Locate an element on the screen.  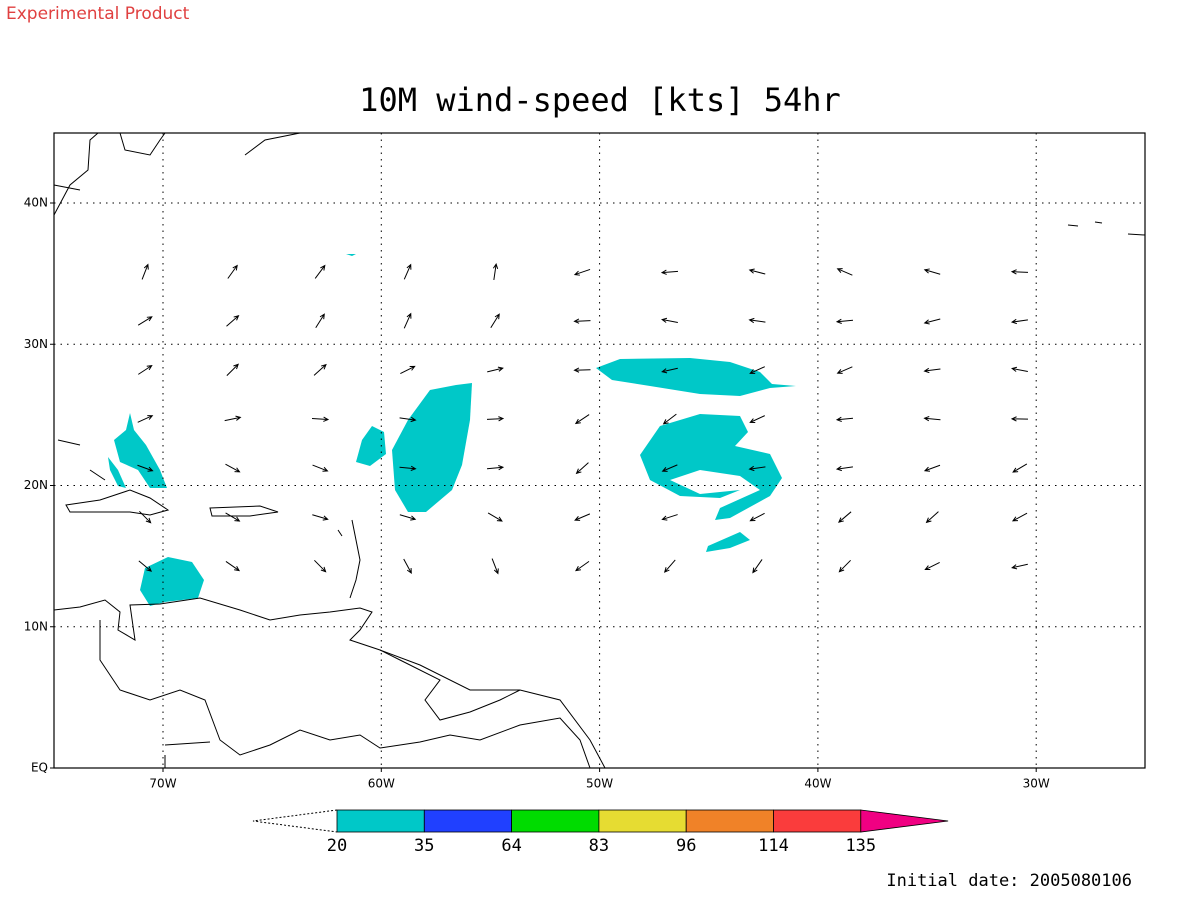
colorbar-label: 64 is located at coordinates (511, 846).